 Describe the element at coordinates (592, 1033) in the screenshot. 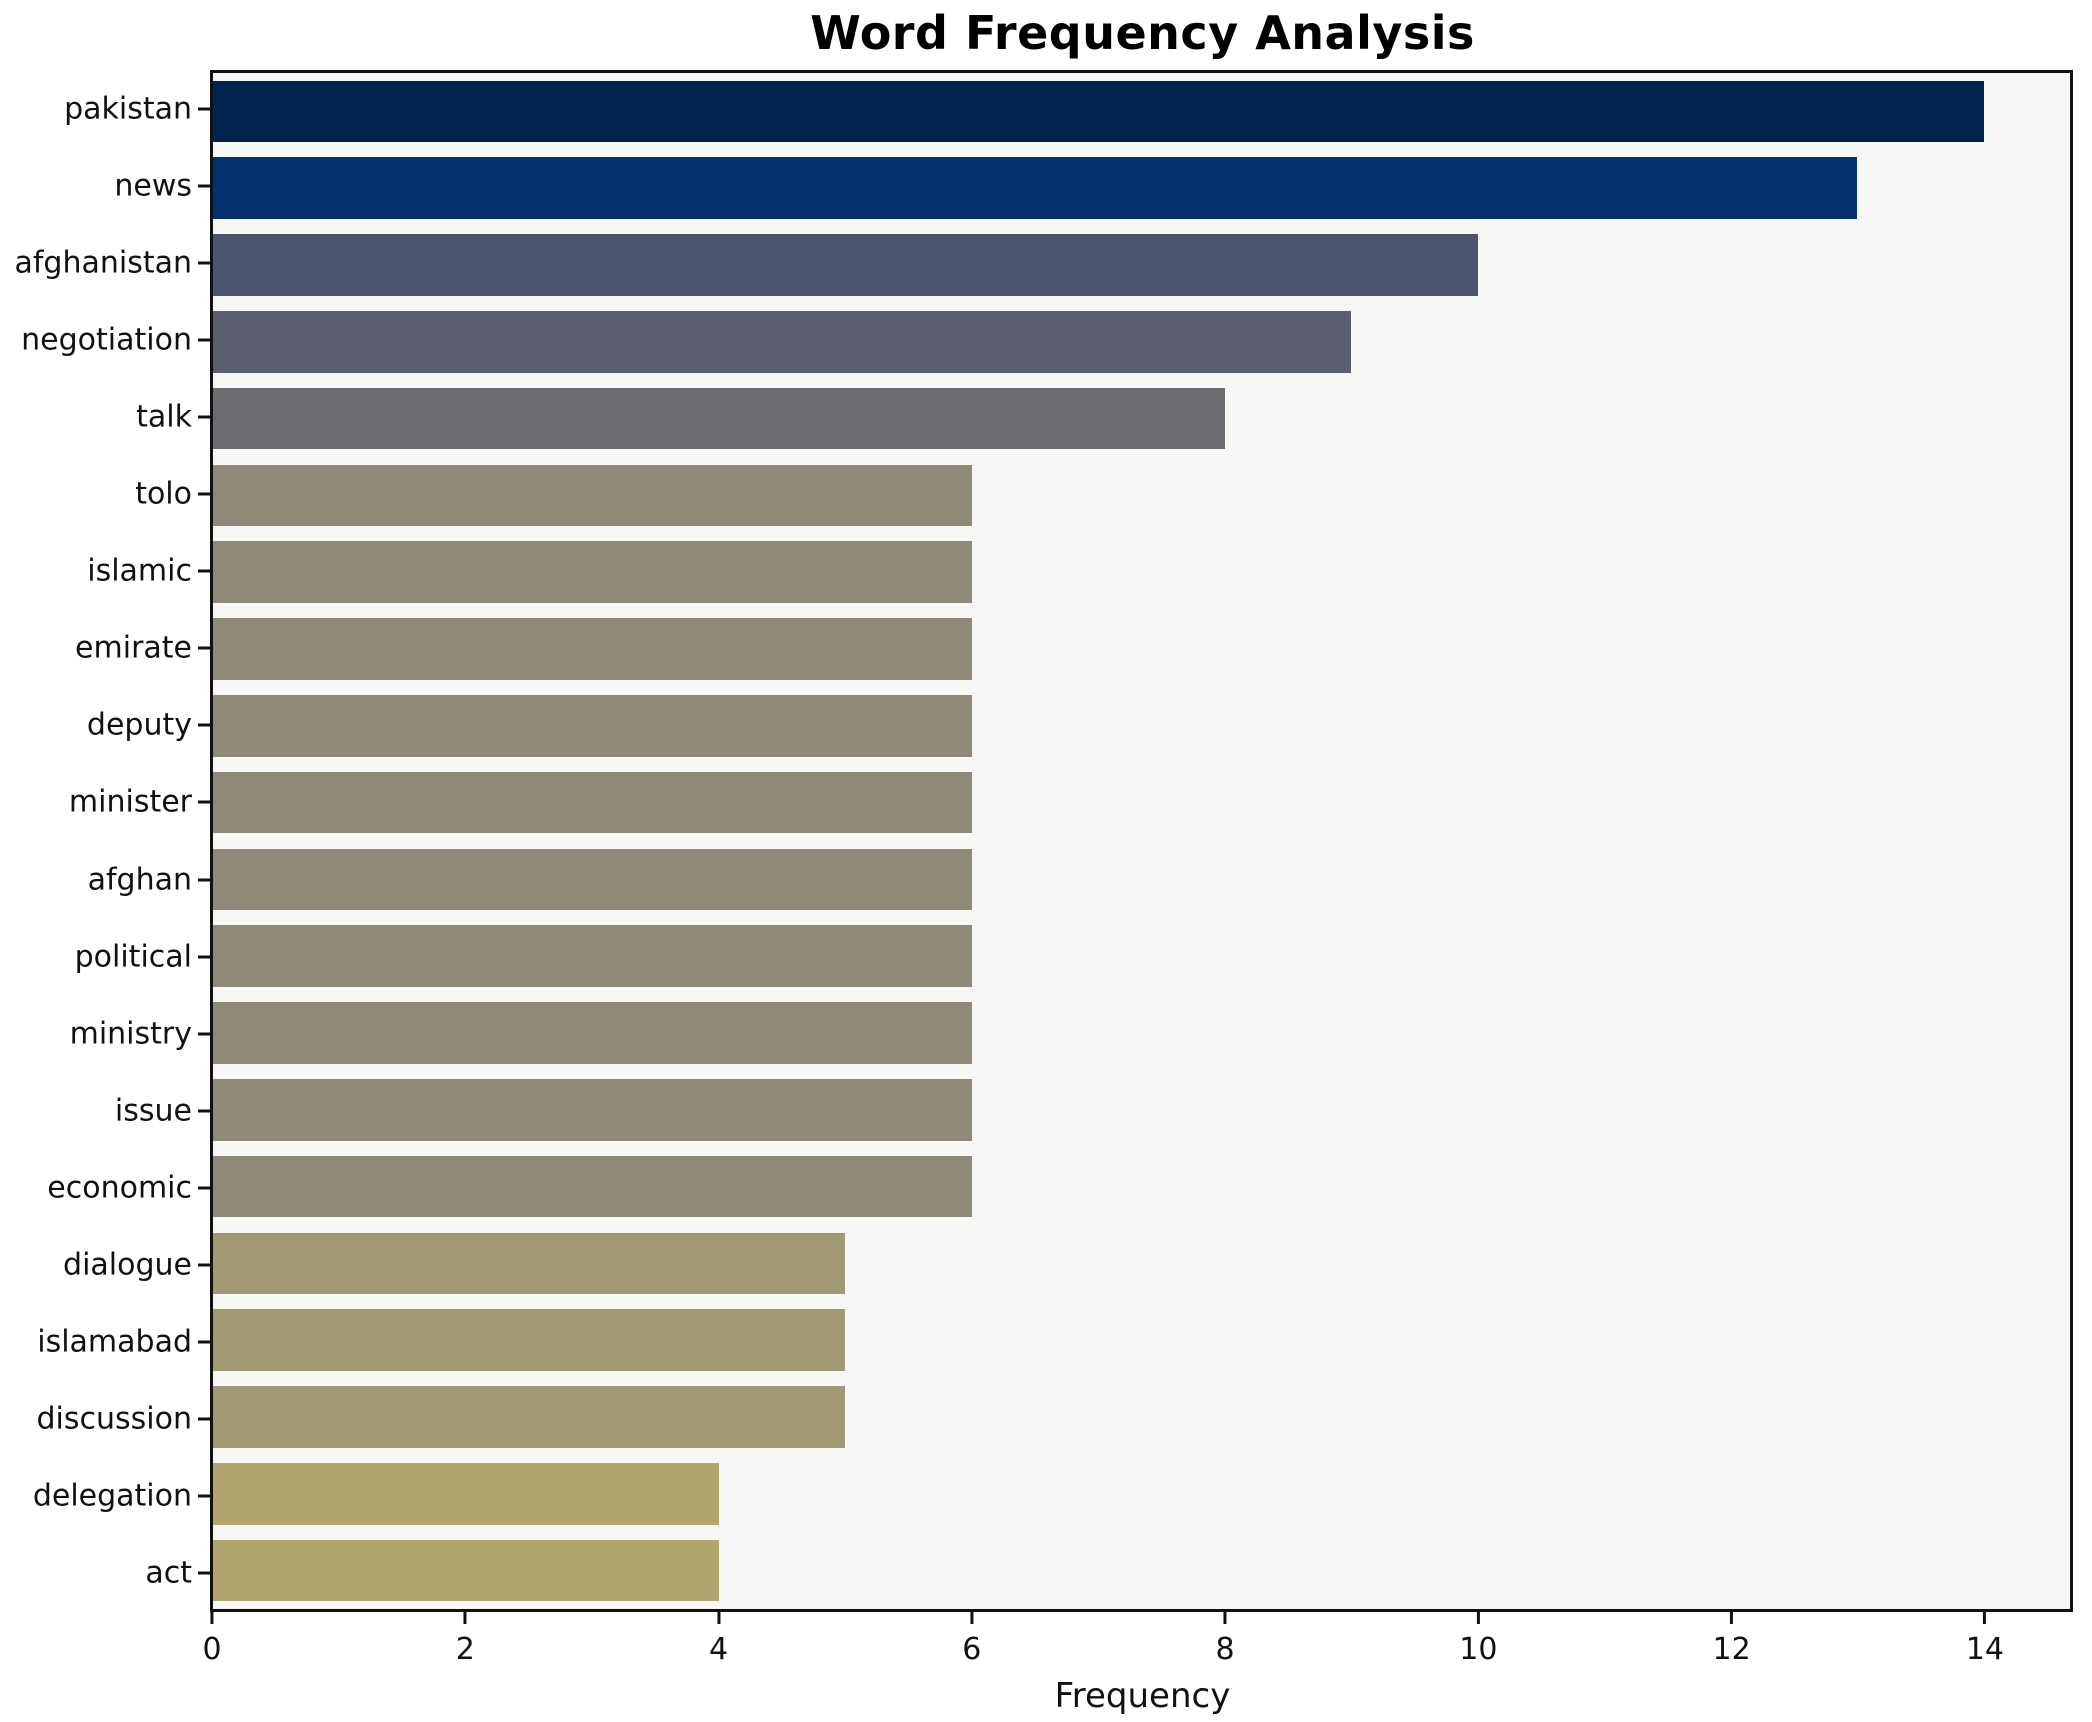

I see `bar-ministry` at that location.